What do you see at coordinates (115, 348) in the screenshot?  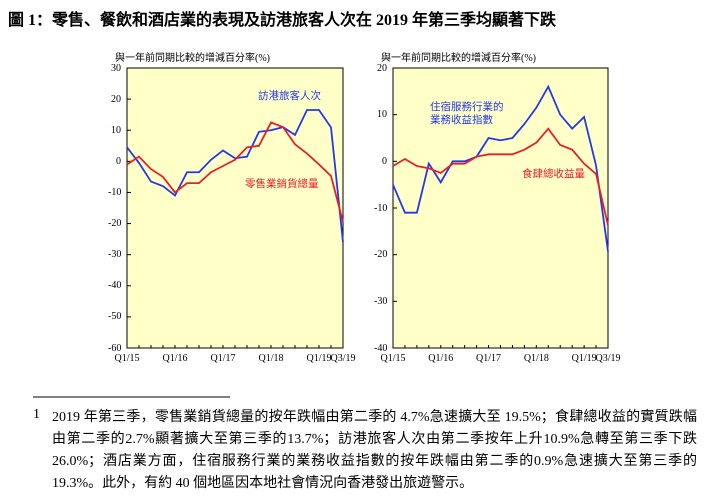 I see `y-tick-label: -60` at bounding box center [115, 348].